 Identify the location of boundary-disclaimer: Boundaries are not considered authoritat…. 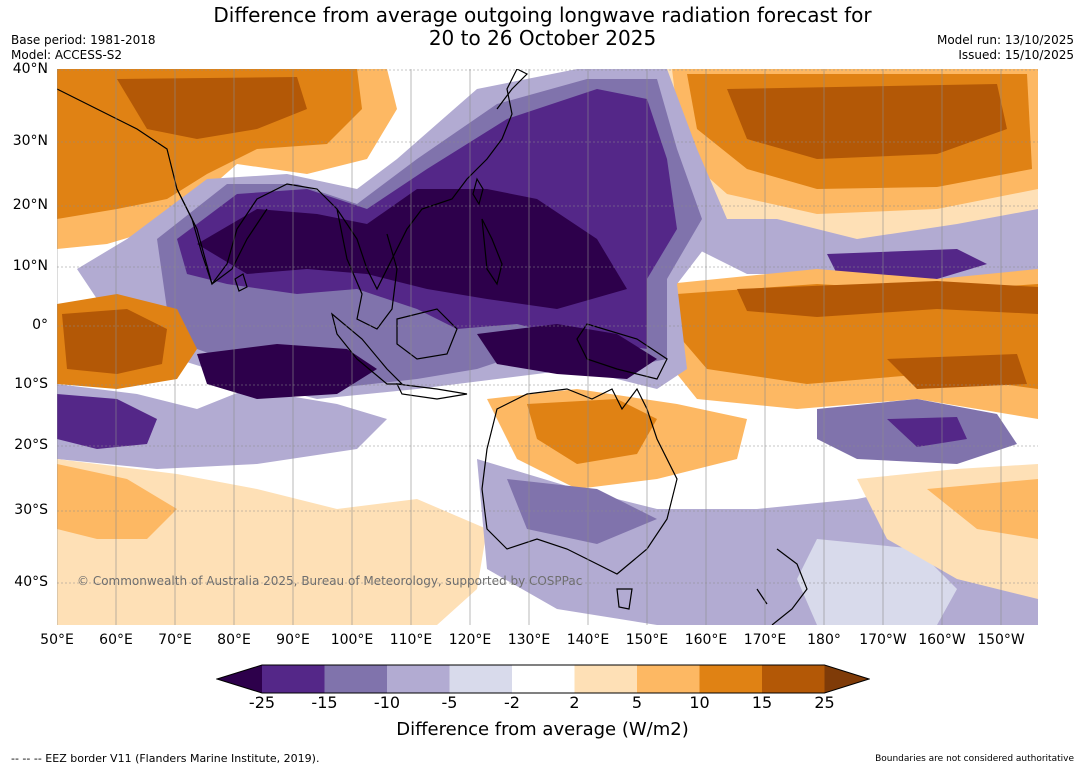
(974, 759).